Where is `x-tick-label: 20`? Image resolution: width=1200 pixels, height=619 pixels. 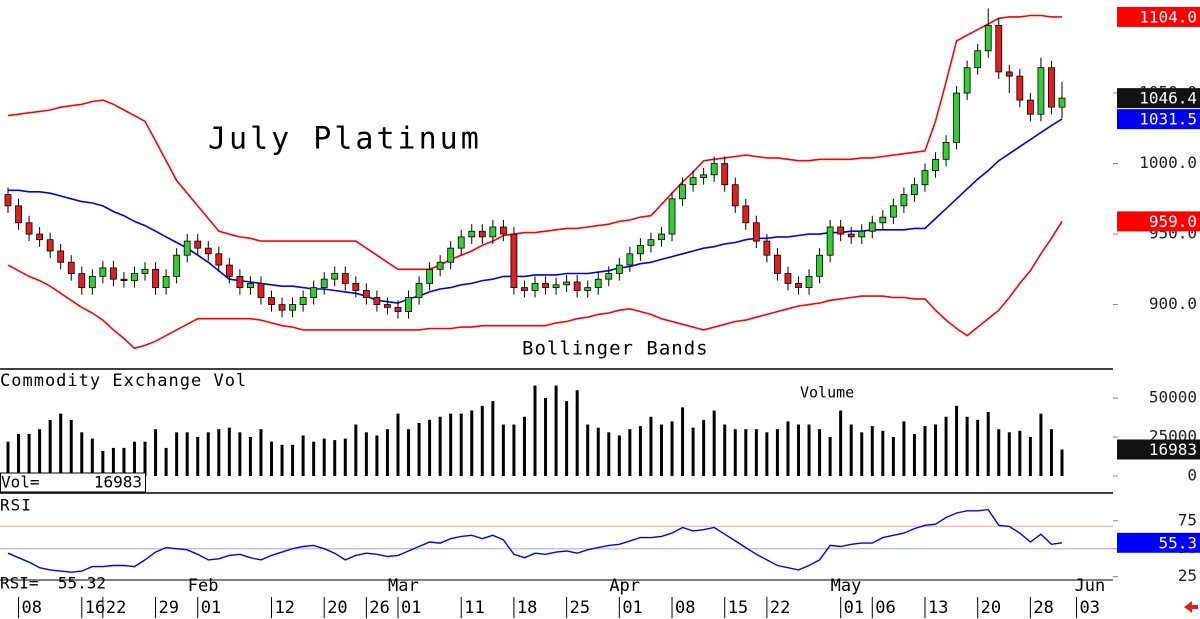
x-tick-label: 20 is located at coordinates (337, 608).